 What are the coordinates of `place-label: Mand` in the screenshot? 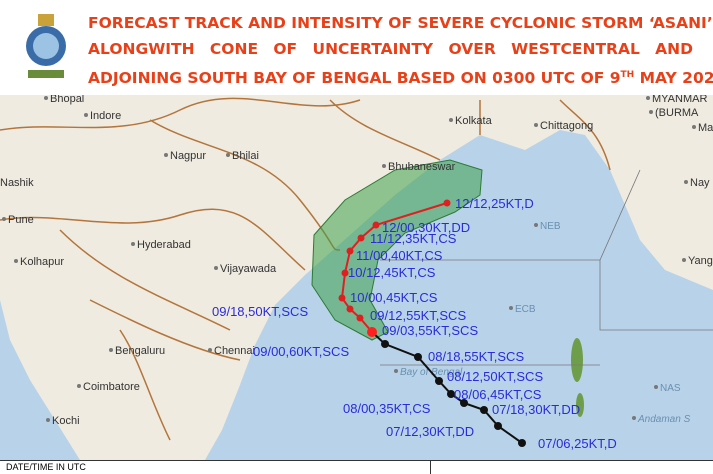 It's located at (705, 128).